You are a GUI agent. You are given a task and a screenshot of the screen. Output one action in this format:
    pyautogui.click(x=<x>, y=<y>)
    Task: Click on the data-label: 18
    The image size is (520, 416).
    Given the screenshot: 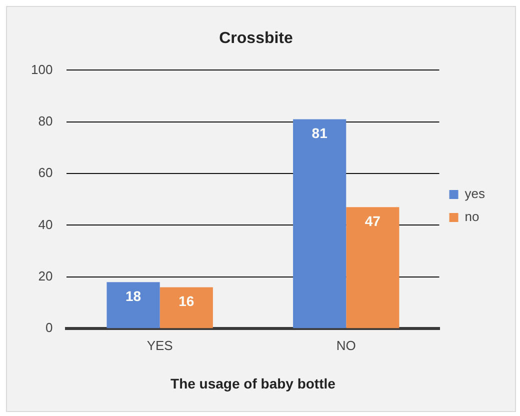 What is the action you would take?
    pyautogui.click(x=134, y=296)
    